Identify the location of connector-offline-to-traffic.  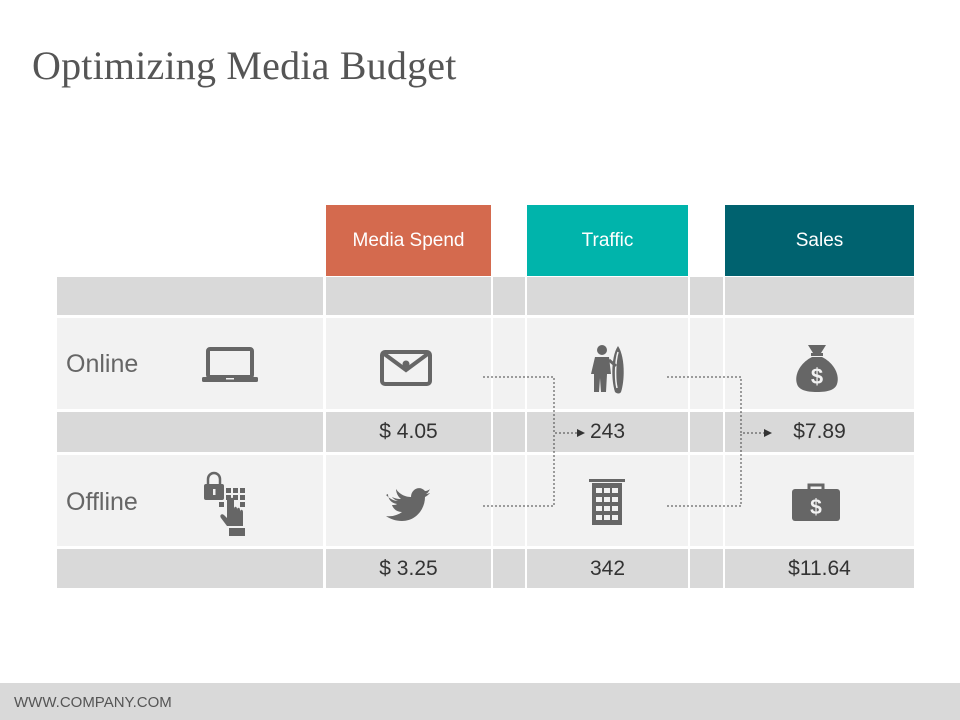
(519, 470).